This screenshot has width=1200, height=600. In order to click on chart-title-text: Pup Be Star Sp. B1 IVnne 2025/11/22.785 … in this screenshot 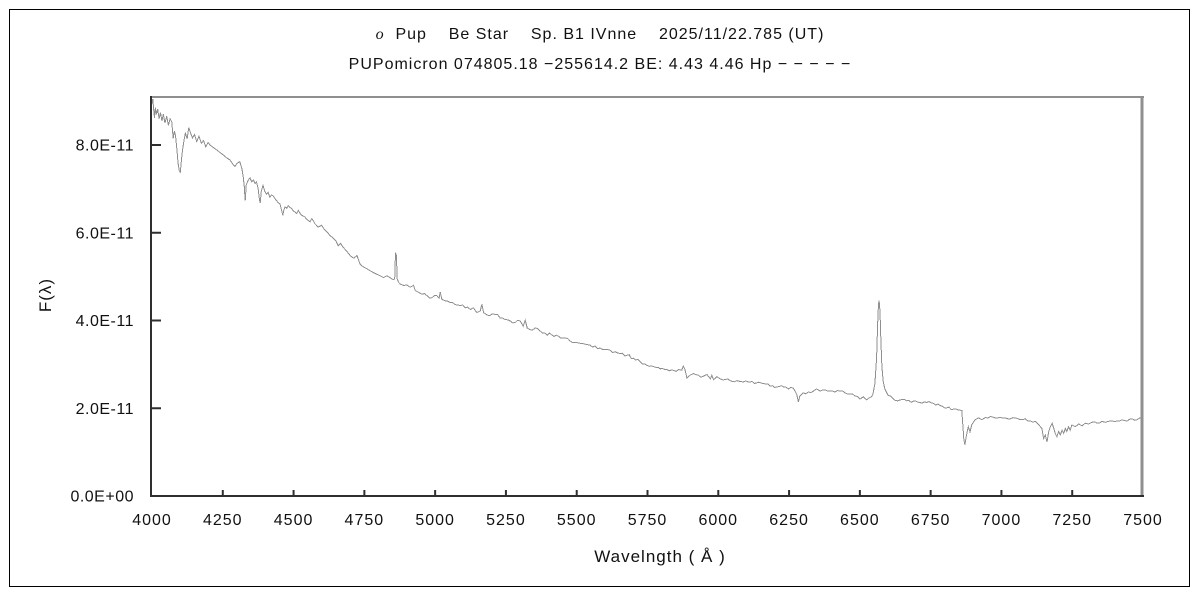, I will do `click(604, 34)`.